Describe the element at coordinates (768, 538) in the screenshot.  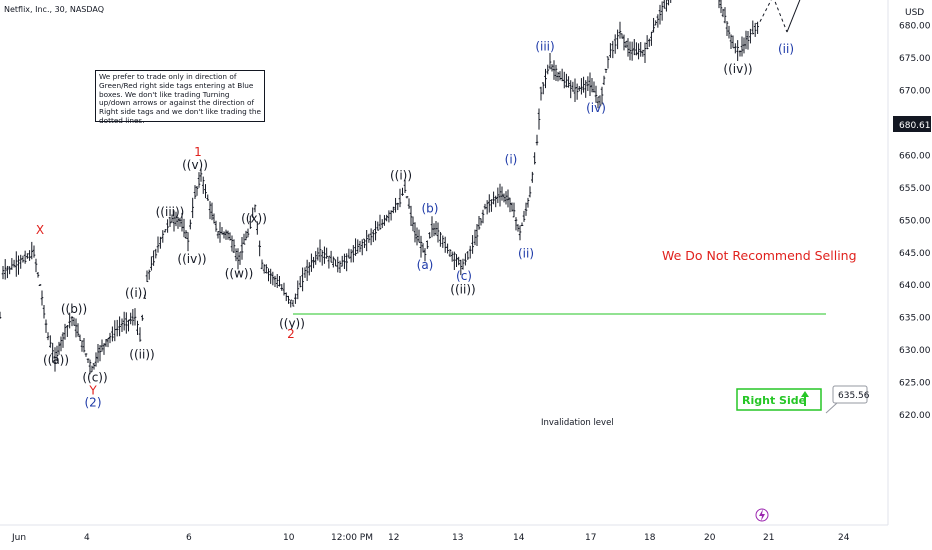
I see `time-tick-label: 21` at that location.